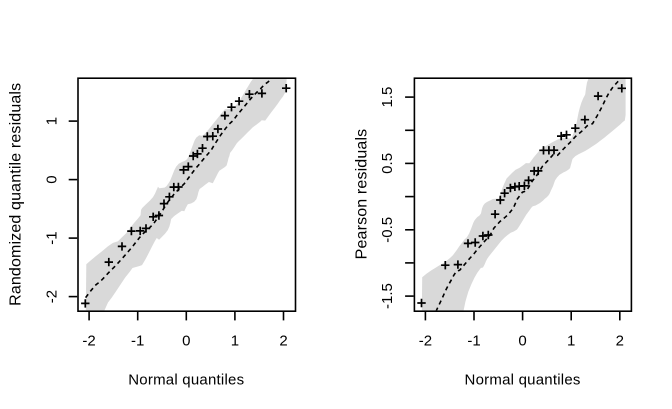  I want to click on svg-text: 1.5, so click(387, 97).